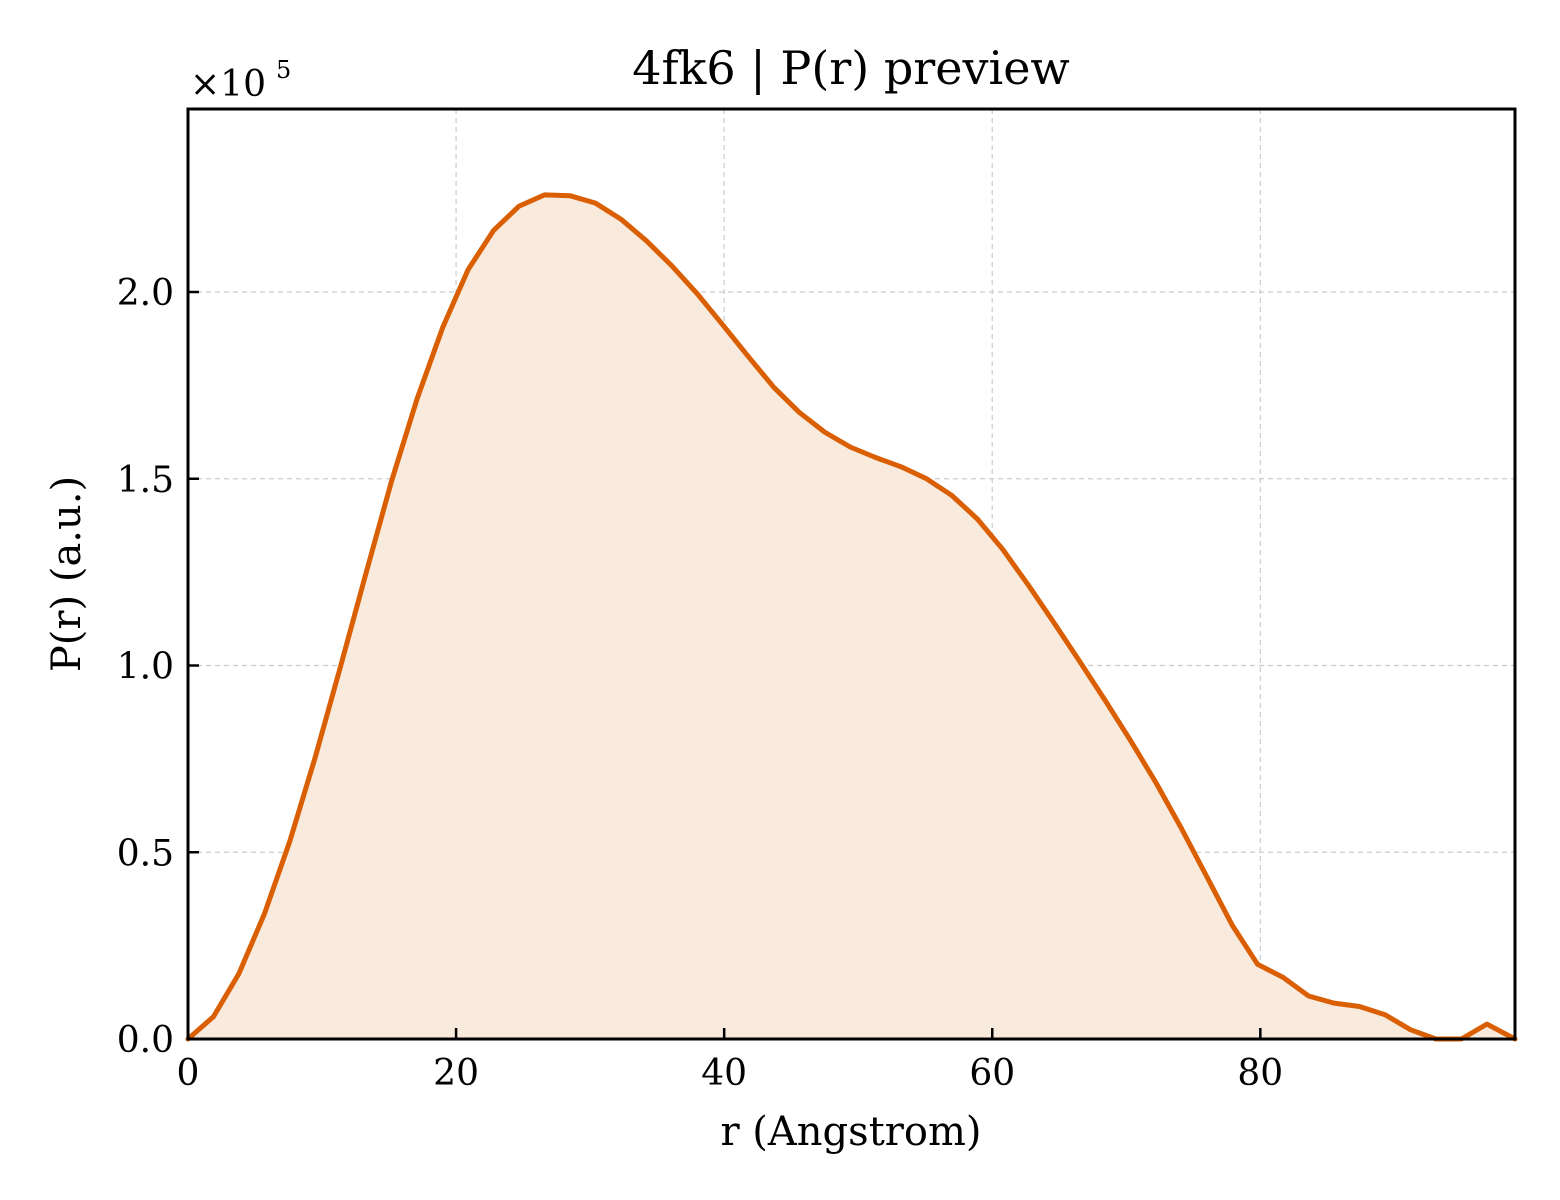  I want to click on x-axis-label: r (Angstrom), so click(850, 1132).